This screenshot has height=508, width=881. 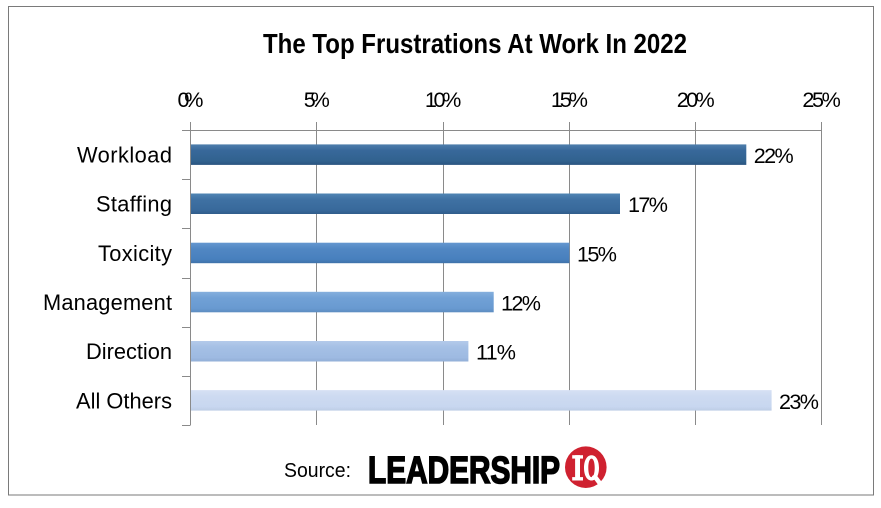 I want to click on svg-text: 0%, so click(x=191, y=99).